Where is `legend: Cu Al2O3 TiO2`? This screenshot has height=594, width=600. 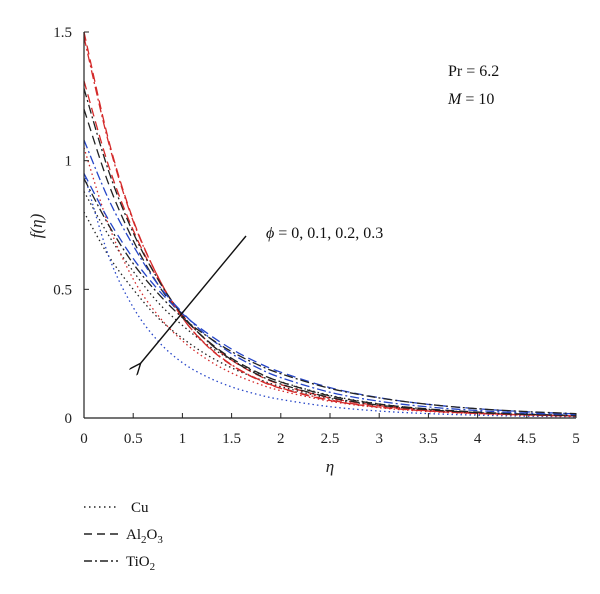
legend: Cu Al2O3 TiO2 is located at coordinates (123, 536).